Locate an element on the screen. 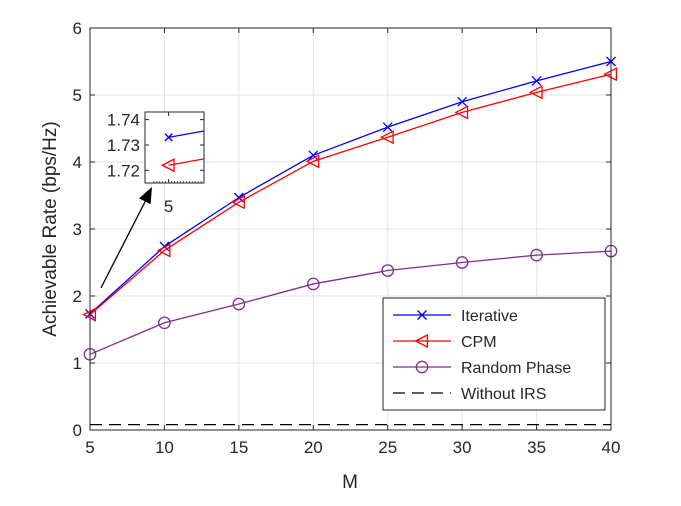  arrow-head is located at coordinates (145, 196).